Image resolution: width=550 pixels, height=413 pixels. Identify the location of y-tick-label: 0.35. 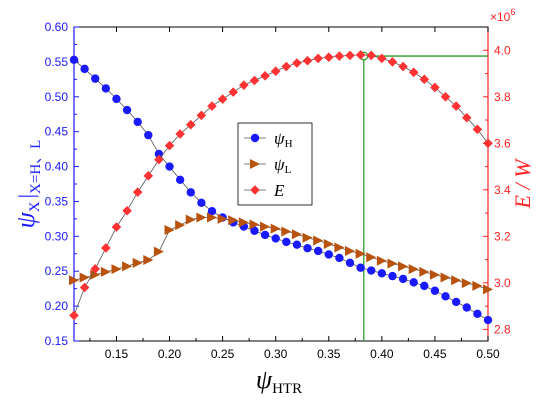
(57, 201).